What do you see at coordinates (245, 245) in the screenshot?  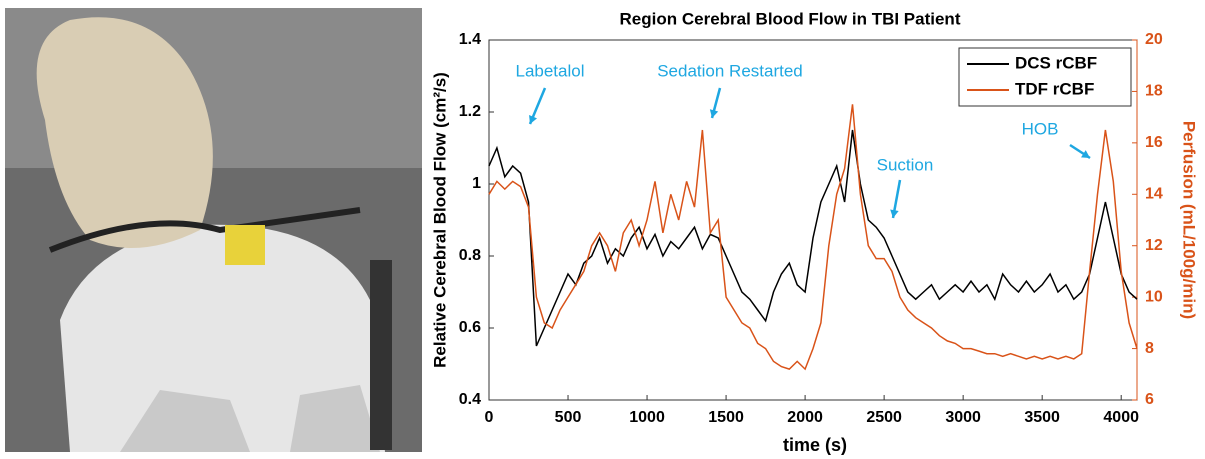 I see `connector` at bounding box center [245, 245].